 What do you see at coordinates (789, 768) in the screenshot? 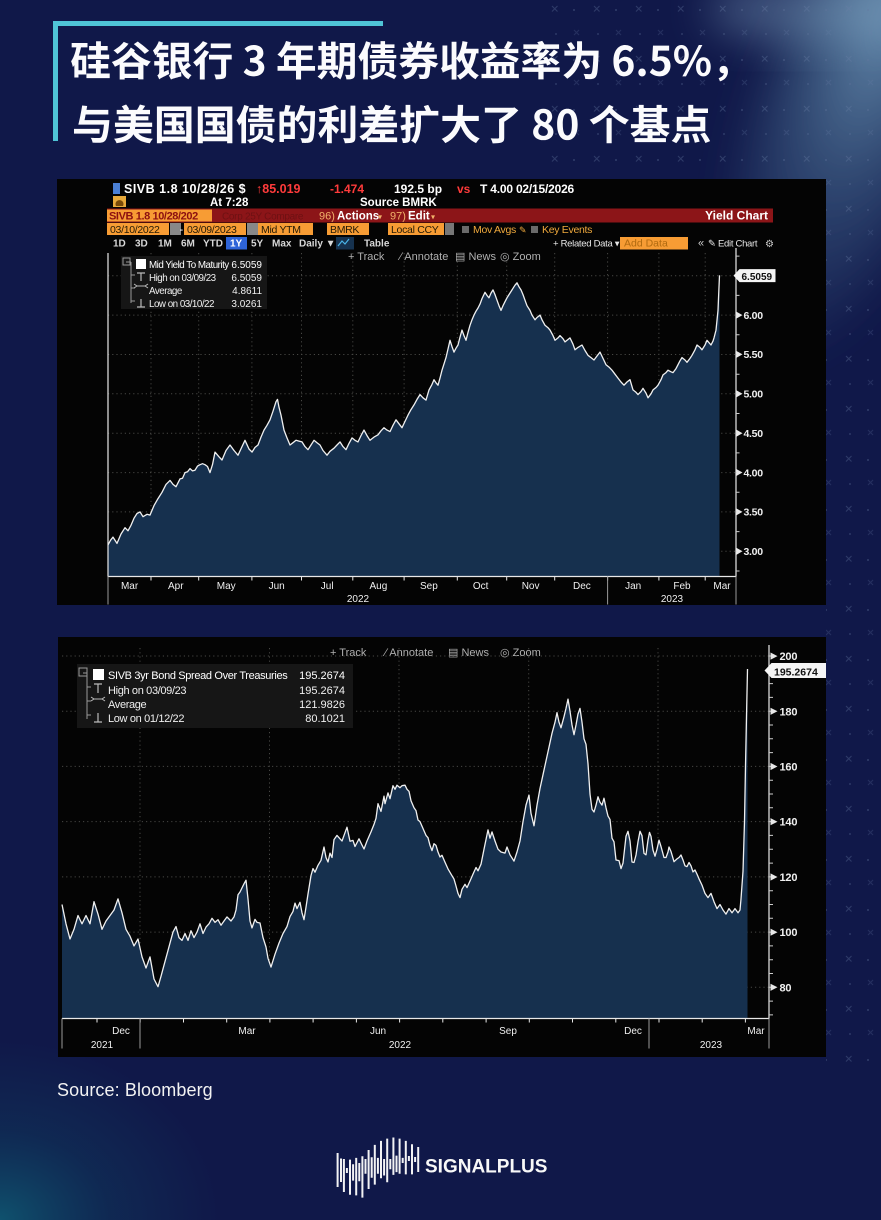
I see `svg-text: 160` at bounding box center [789, 768].